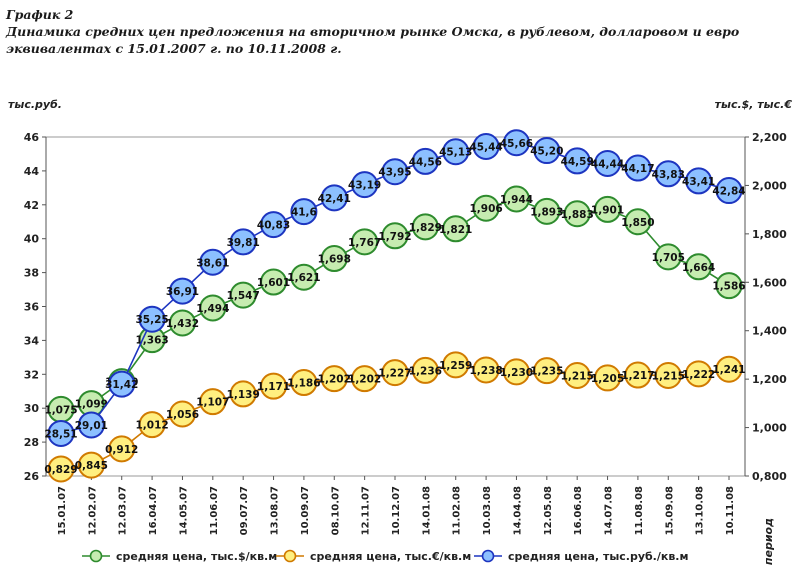 Image resolution: width=800 pixels, height=577 pixels. I want to click on series-1-data-label: 1,139, so click(243, 395).